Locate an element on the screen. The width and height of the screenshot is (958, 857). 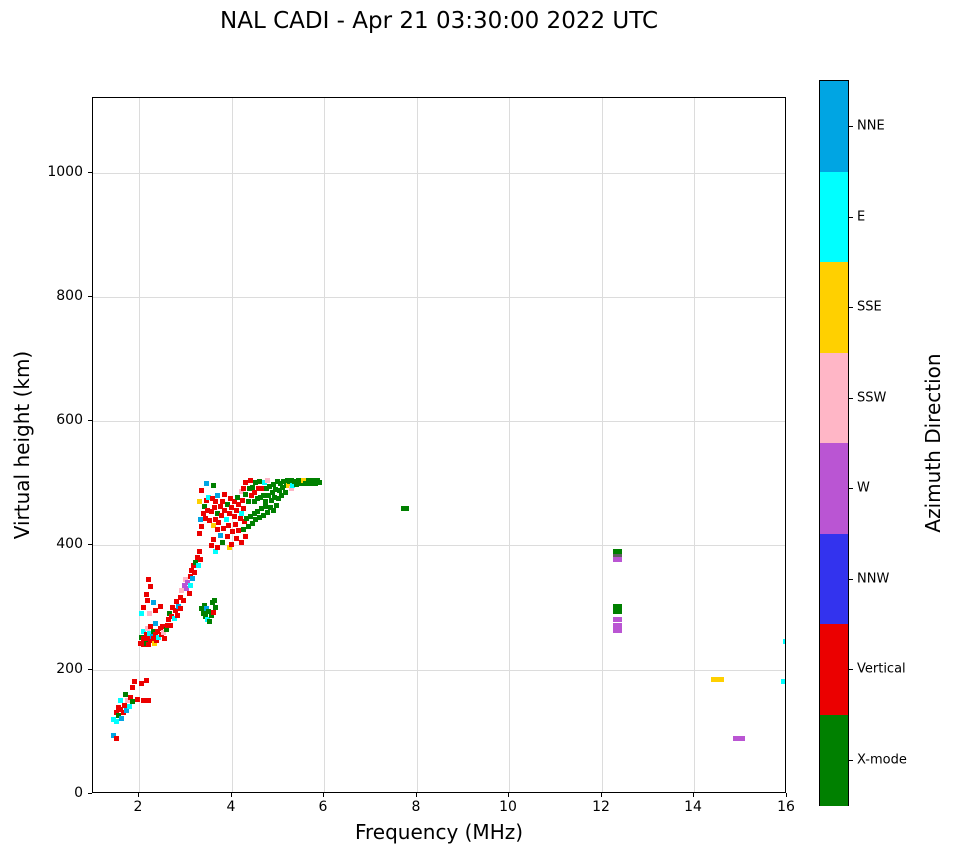
chart-title: NAL CADI - Apr 21 03:30:00 2022 UTC is located at coordinates (439, 21).